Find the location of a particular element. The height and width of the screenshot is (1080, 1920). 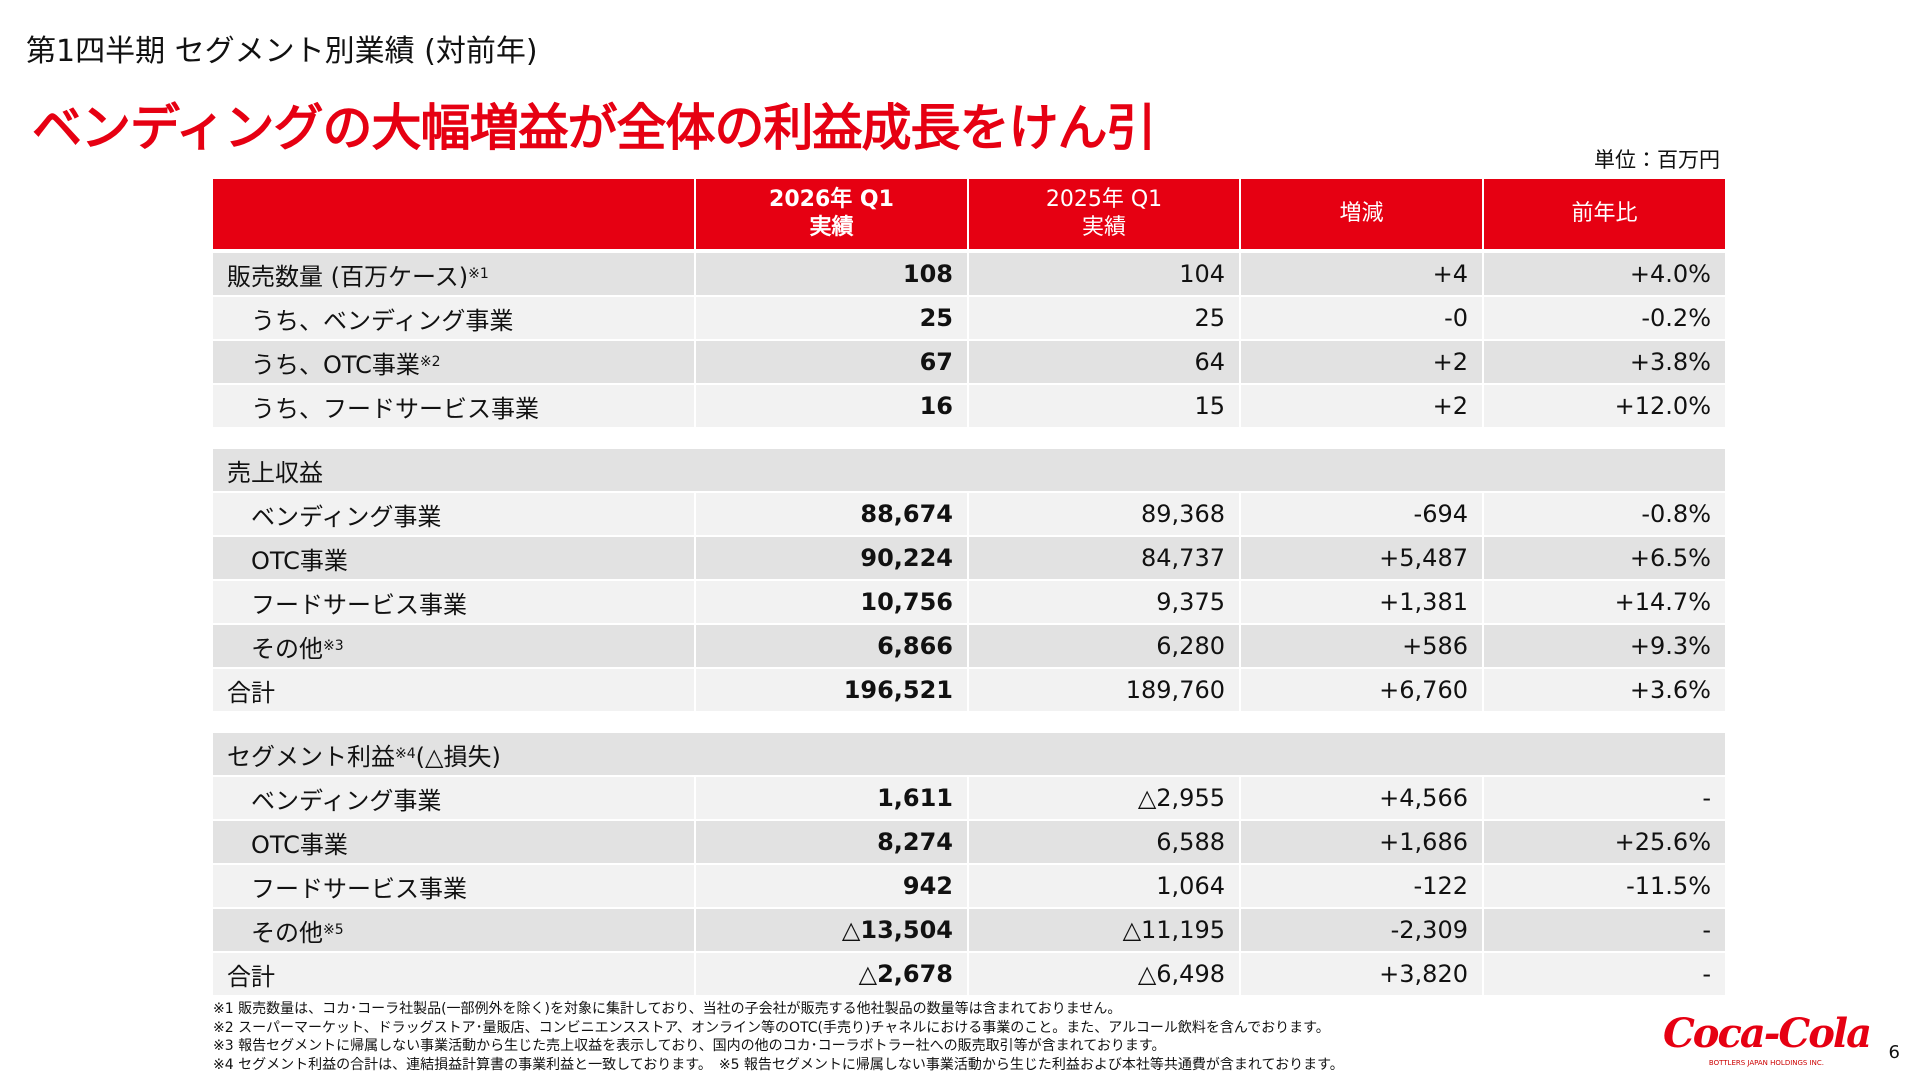

value-cell: +6,760 is located at coordinates (1361, 690).